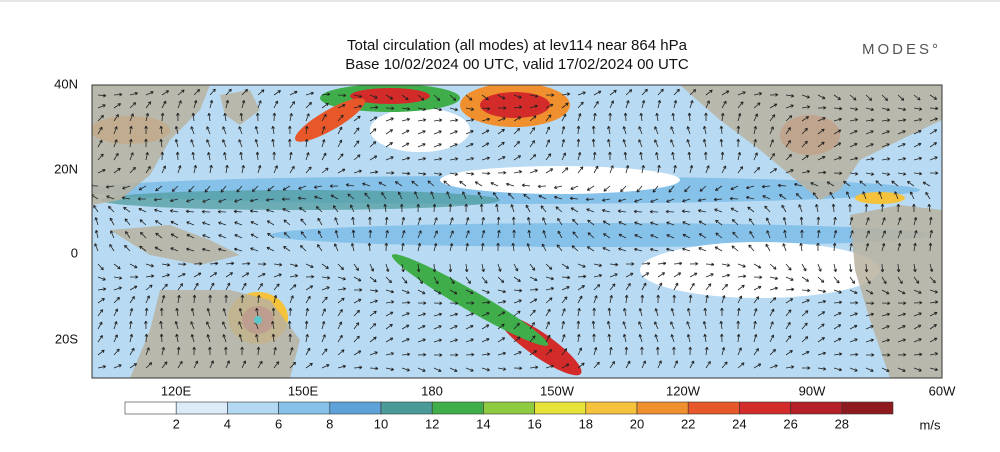 This screenshot has height=452, width=1000. I want to click on lat-label: 20S, so click(66, 338).